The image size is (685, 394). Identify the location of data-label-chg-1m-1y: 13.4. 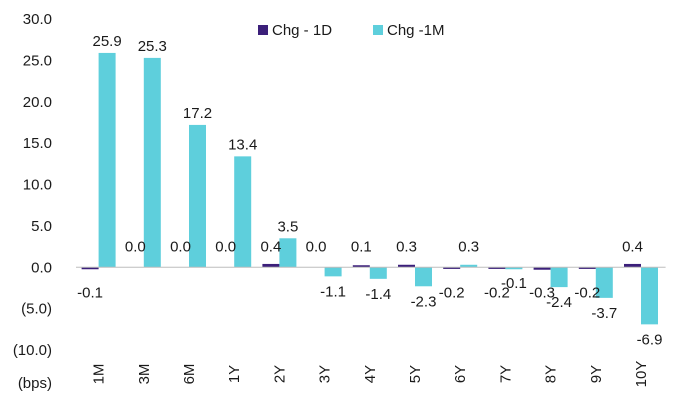
(242, 144).